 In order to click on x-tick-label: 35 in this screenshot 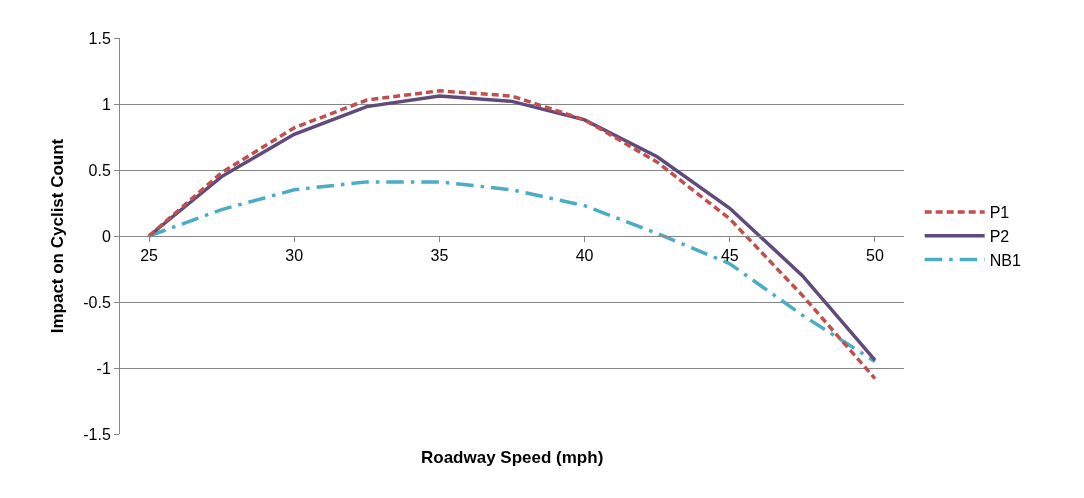, I will do `click(439, 256)`.